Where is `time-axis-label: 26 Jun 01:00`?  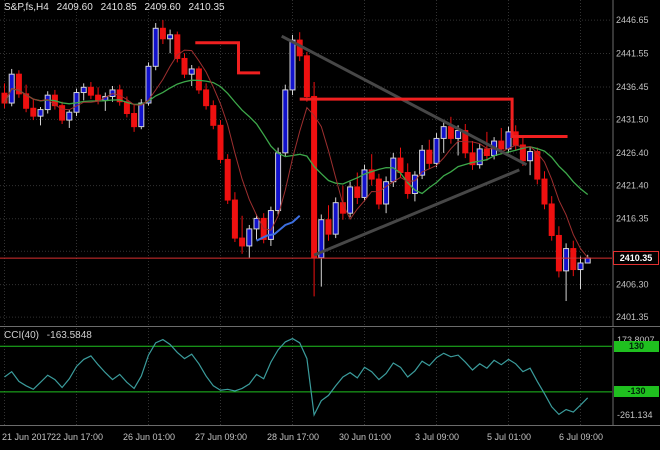 time-axis-label: 26 Jun 01:00 is located at coordinates (149, 437).